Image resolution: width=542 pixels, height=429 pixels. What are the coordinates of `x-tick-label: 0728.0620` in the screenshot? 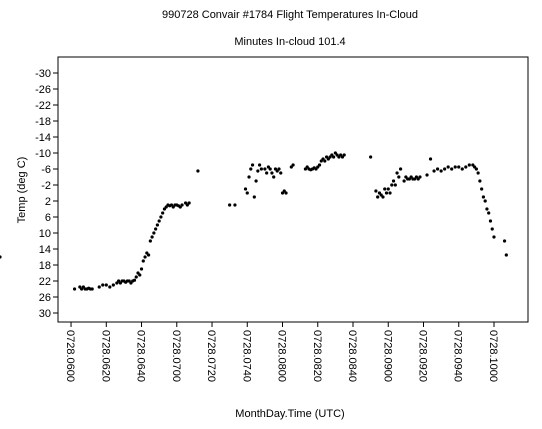 It's located at (105, 356).